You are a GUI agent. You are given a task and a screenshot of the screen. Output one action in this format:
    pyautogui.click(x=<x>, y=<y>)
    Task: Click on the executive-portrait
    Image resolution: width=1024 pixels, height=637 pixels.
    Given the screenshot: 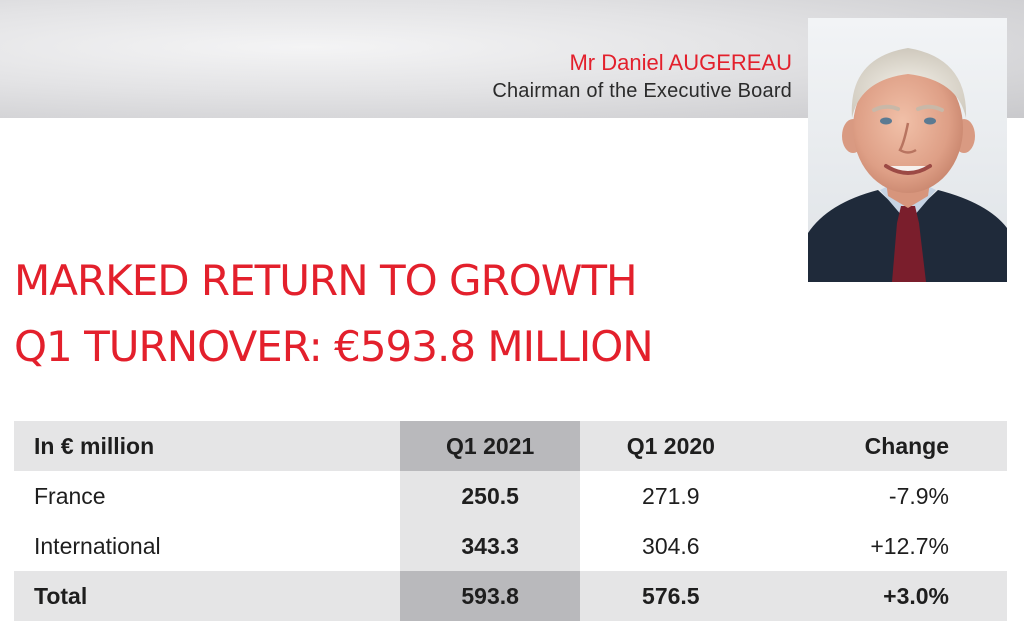 What is the action you would take?
    pyautogui.click(x=907, y=150)
    